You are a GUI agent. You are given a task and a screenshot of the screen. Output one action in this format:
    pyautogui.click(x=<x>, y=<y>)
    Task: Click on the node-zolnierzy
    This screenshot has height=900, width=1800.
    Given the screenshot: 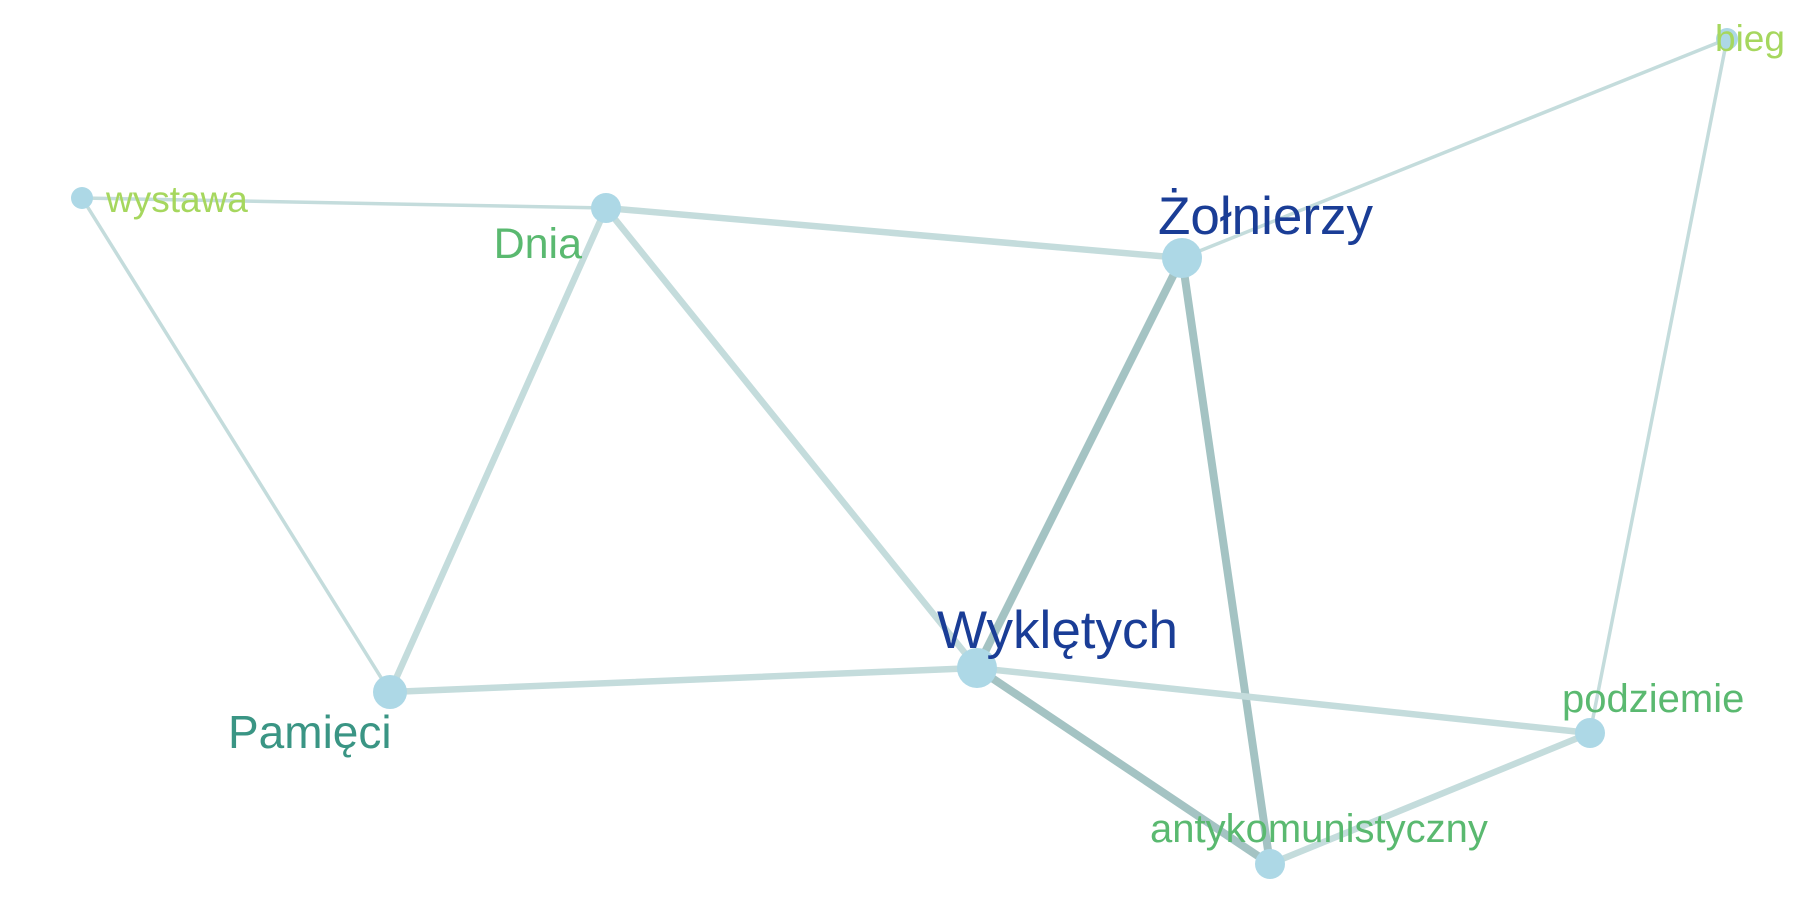 What is the action you would take?
    pyautogui.click(x=1182, y=258)
    